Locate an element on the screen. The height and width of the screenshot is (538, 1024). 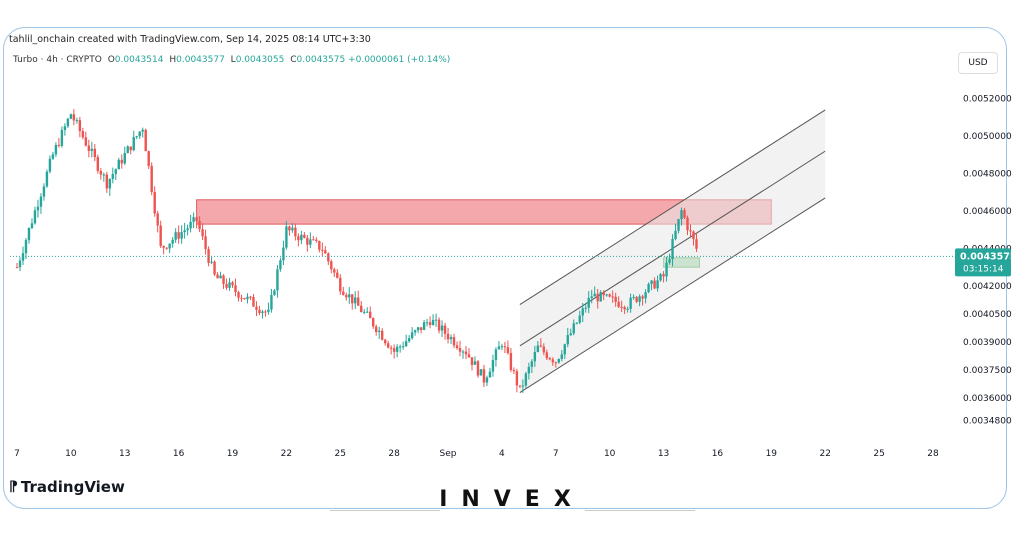
last-price-tag is located at coordinates (983, 262).